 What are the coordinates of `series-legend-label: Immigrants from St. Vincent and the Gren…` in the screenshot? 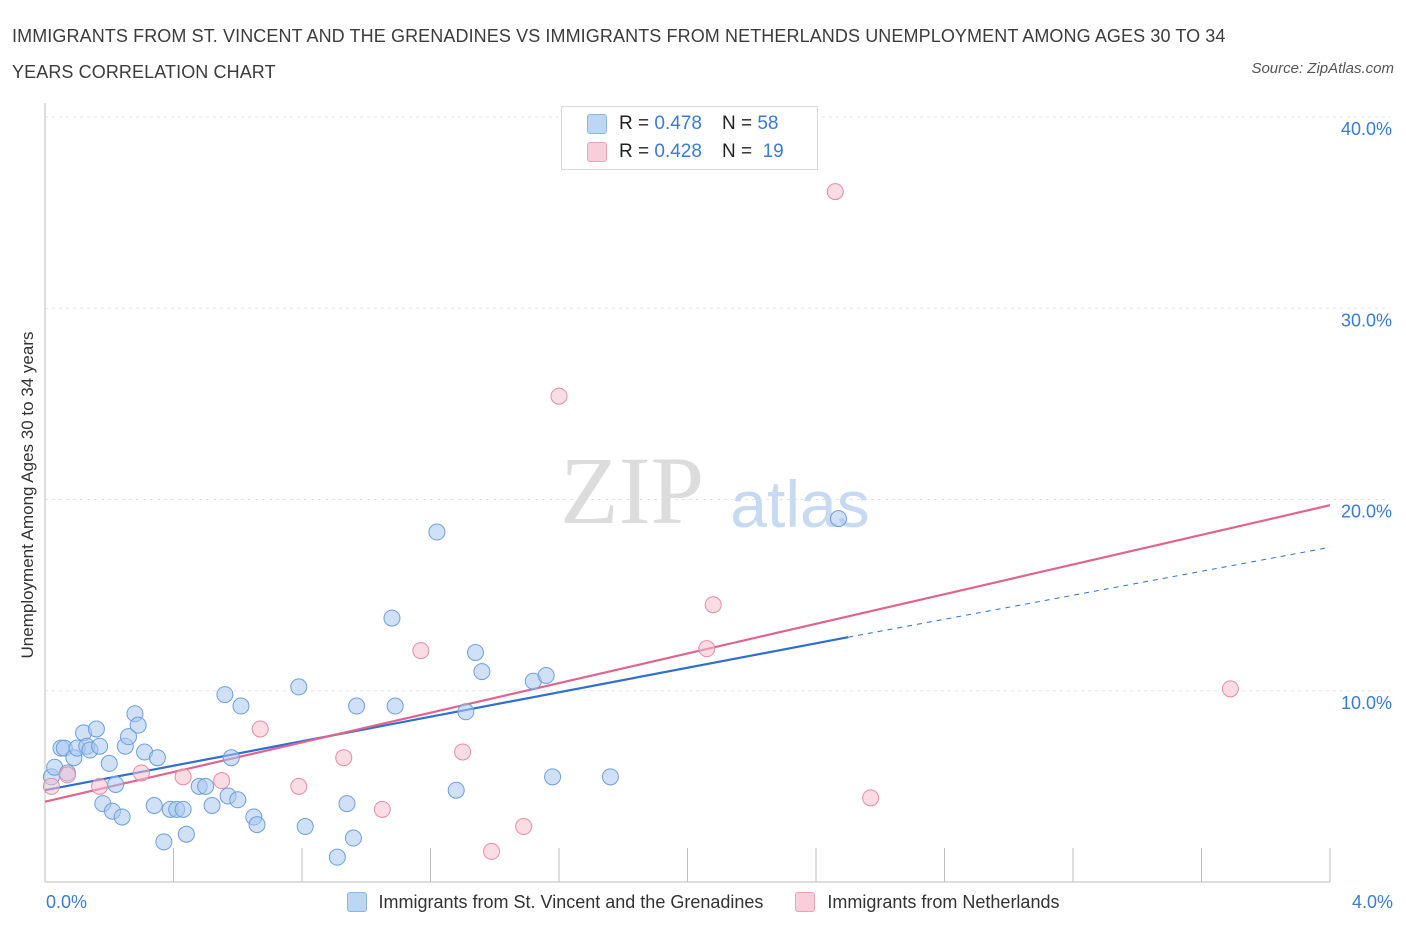 It's located at (571, 901).